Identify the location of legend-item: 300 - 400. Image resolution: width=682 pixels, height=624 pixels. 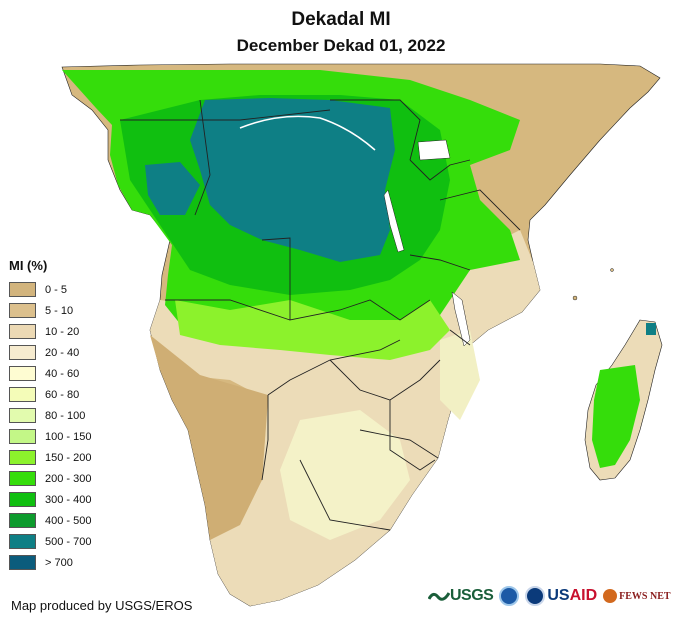
(50, 499).